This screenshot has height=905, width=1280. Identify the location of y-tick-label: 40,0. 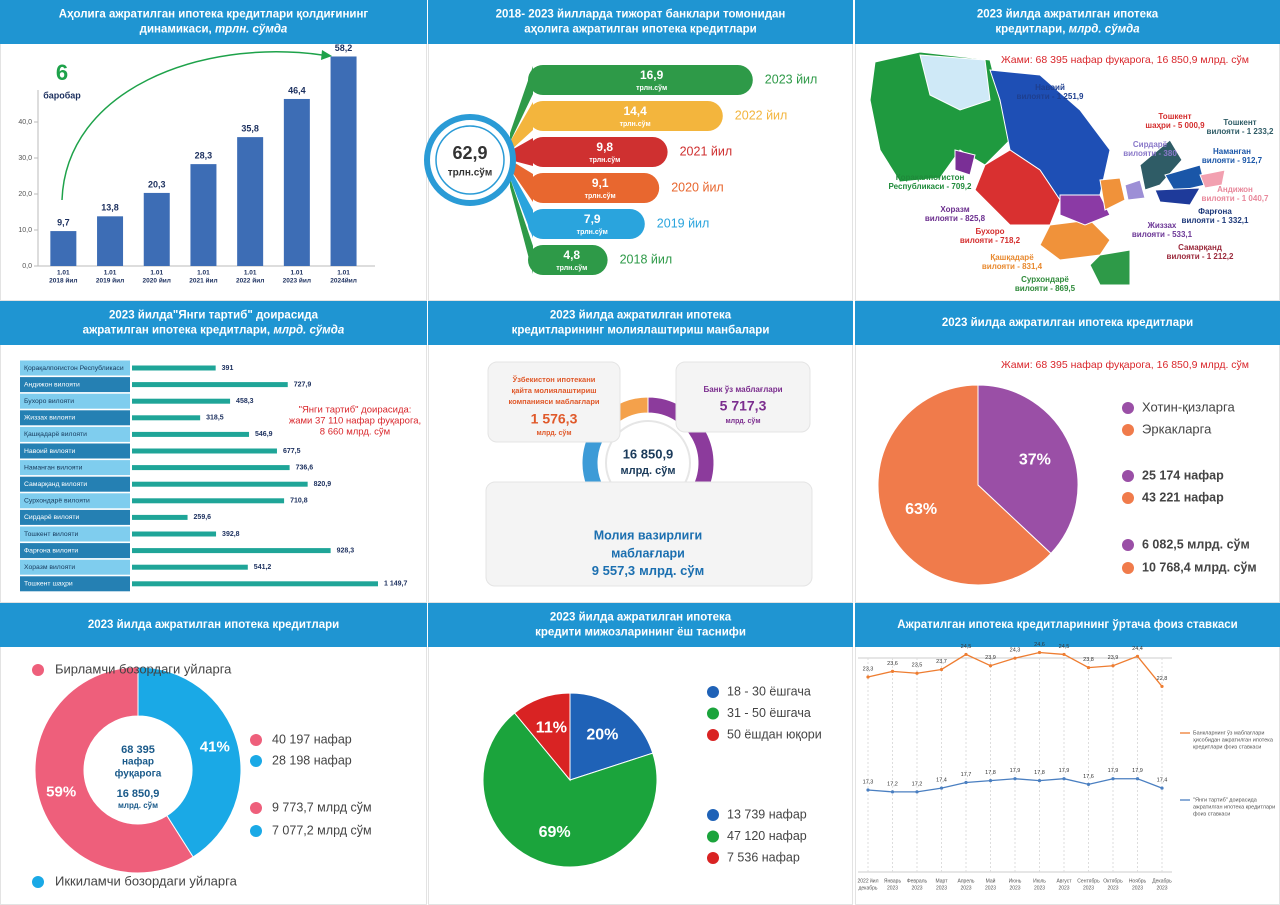
(25, 122).